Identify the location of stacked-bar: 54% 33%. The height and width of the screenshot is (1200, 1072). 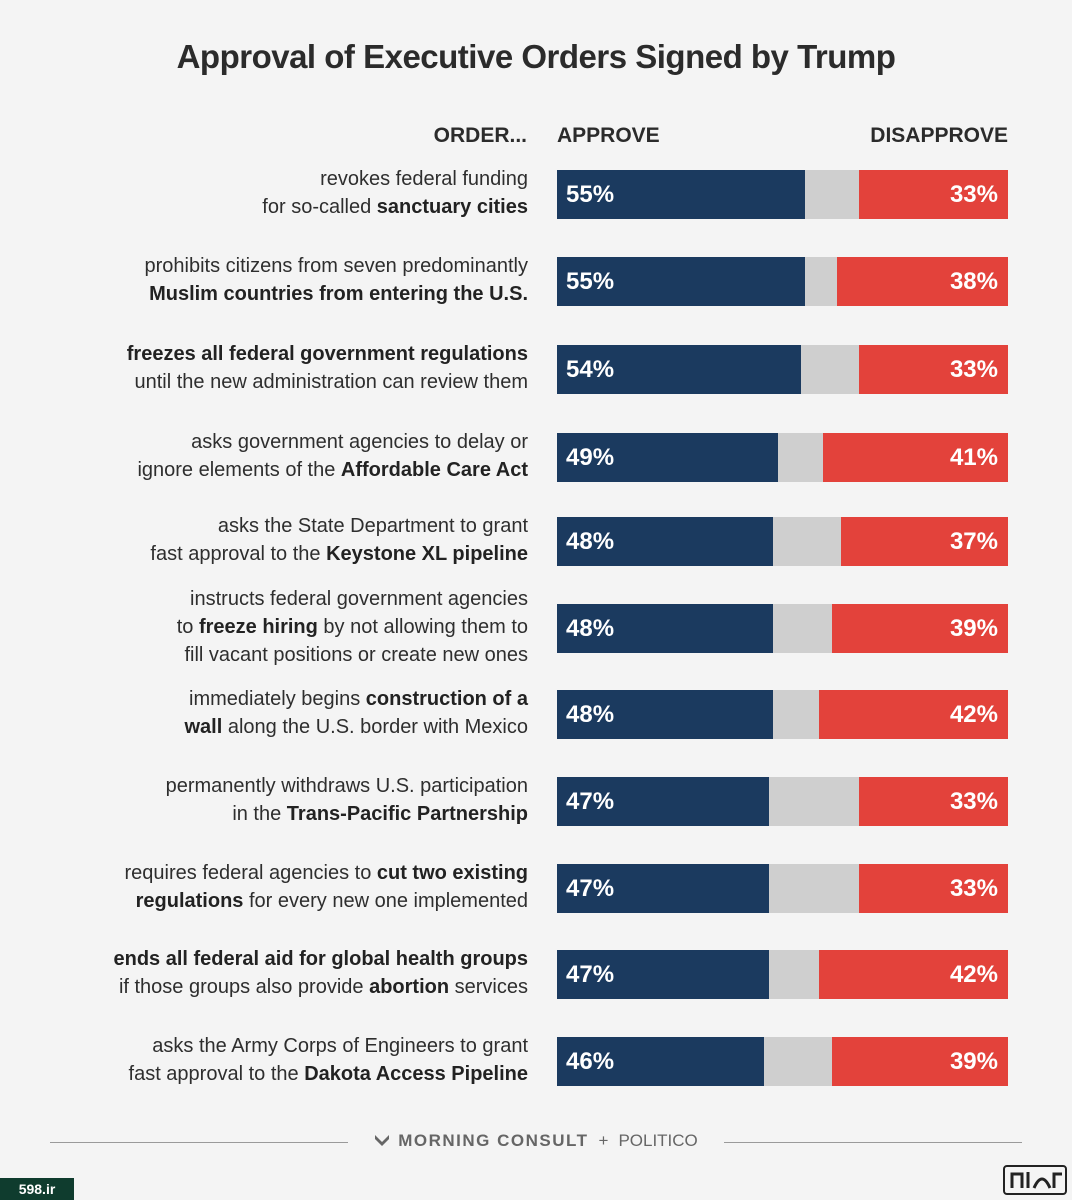
(782, 369).